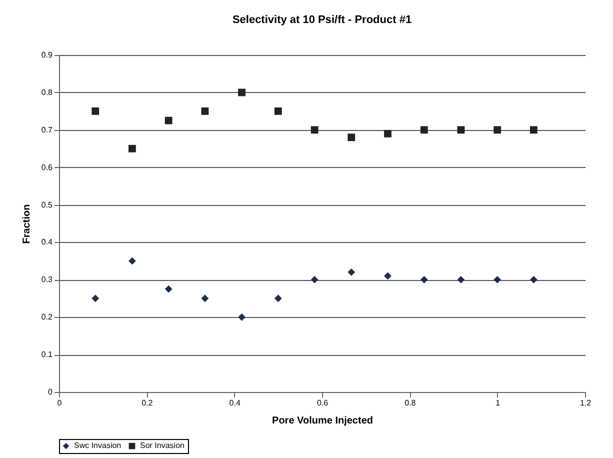  Describe the element at coordinates (322, 20) in the screenshot. I see `chart-title: Selectivity at 10 Psi/ft - Product #1` at that location.